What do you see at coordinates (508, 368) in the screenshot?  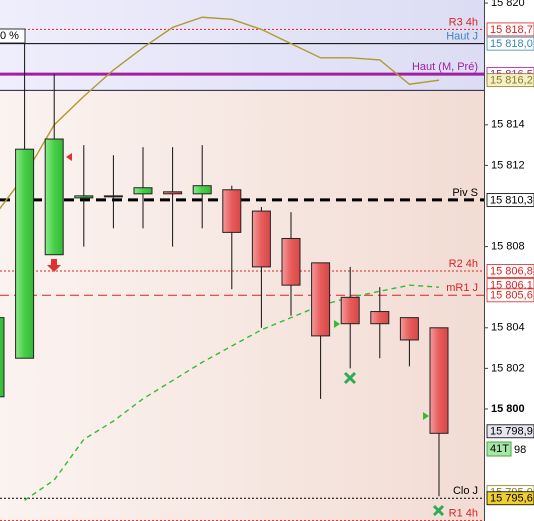 I see `y-tick-label: 15 802` at bounding box center [508, 368].